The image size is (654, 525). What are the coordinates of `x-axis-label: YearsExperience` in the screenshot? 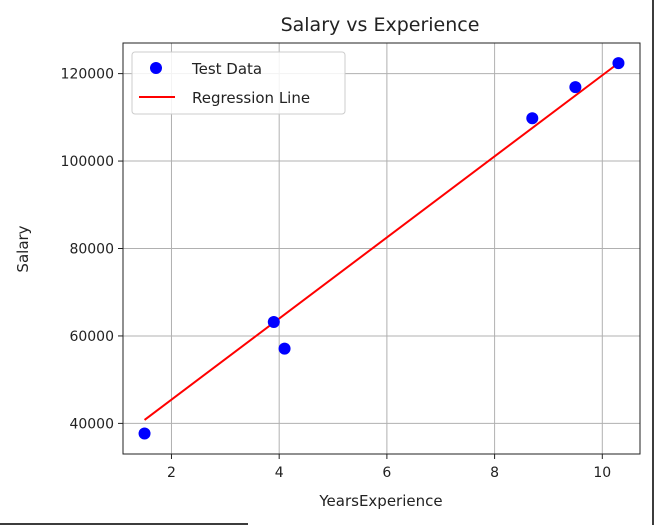 It's located at (380, 501).